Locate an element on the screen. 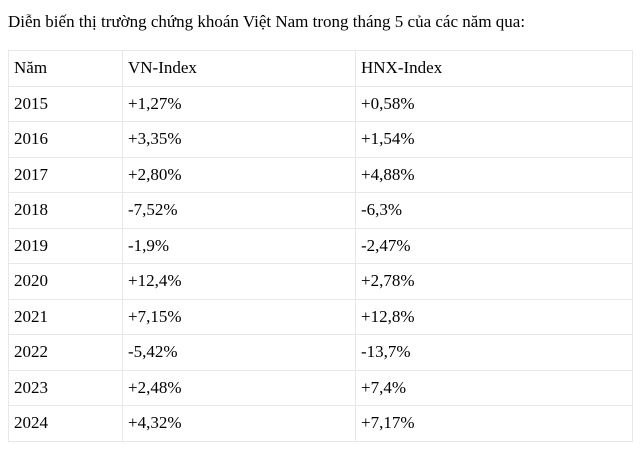  table-row: 2022 -5,42% -13,7% is located at coordinates (320, 352).